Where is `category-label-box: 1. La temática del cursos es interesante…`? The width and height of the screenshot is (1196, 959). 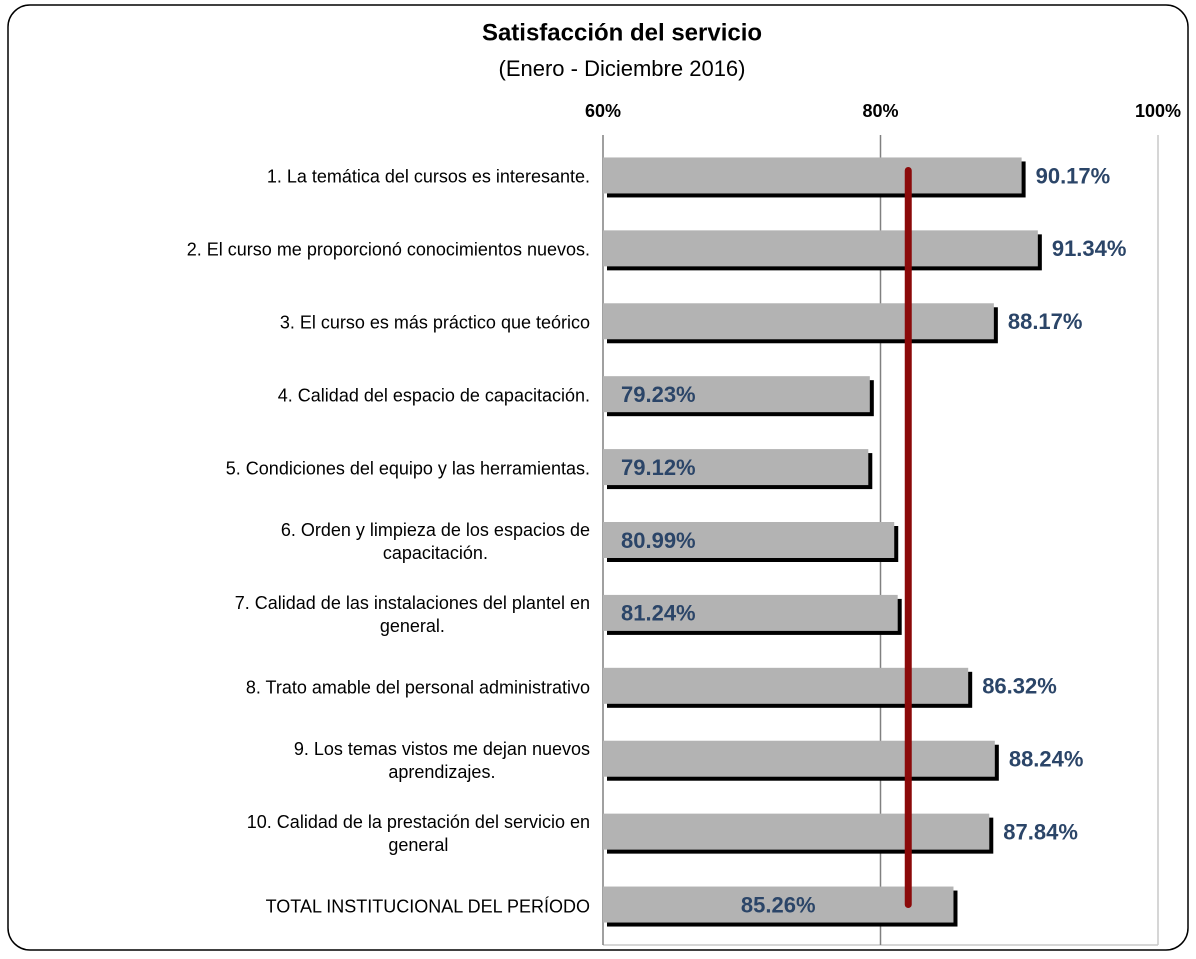
category-label-box: 1. La temática del cursos es interesante… is located at coordinates (310, 177).